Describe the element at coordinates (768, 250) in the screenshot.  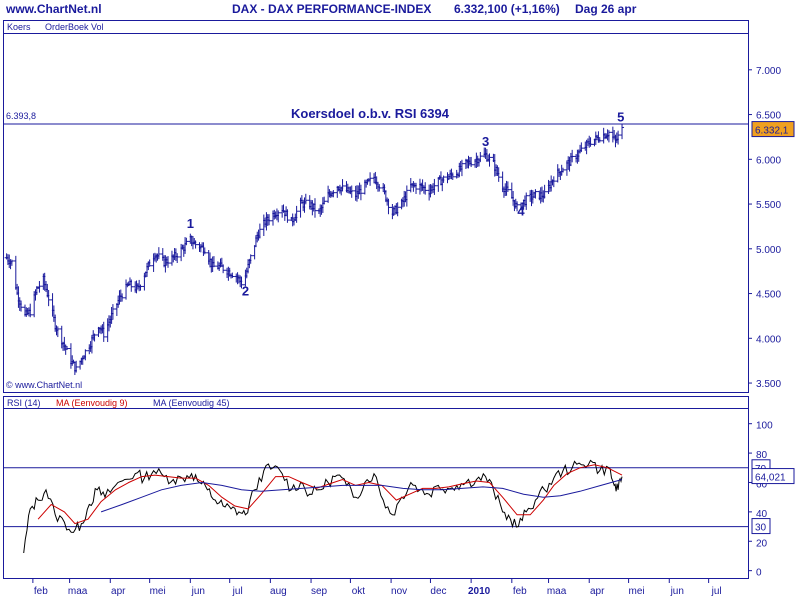
I see `price-y-tick-label: 5.000` at that location.